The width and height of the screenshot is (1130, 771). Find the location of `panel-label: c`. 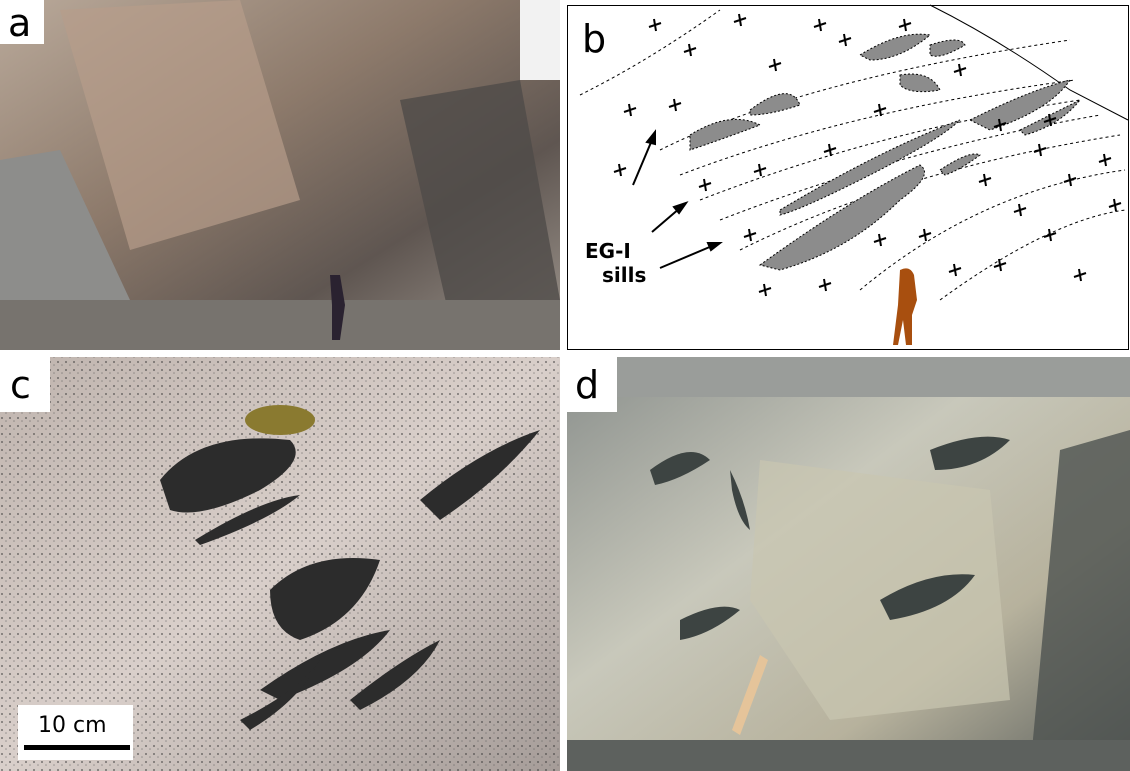

panel-label: c is located at coordinates (20, 385).